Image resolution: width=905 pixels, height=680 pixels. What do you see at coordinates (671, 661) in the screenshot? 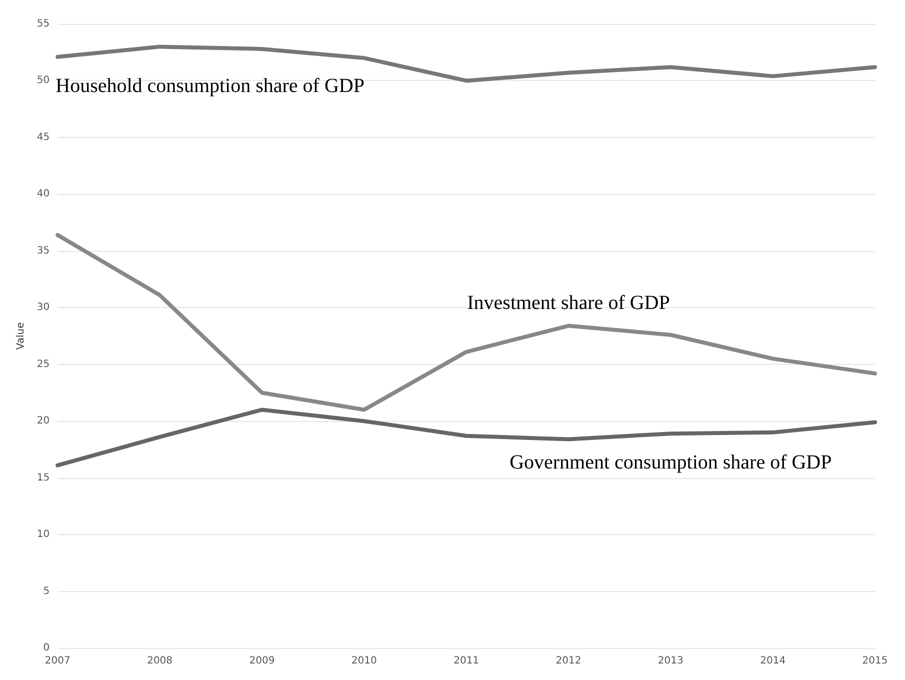
I see `x-tick-label: 2013` at bounding box center [671, 661].